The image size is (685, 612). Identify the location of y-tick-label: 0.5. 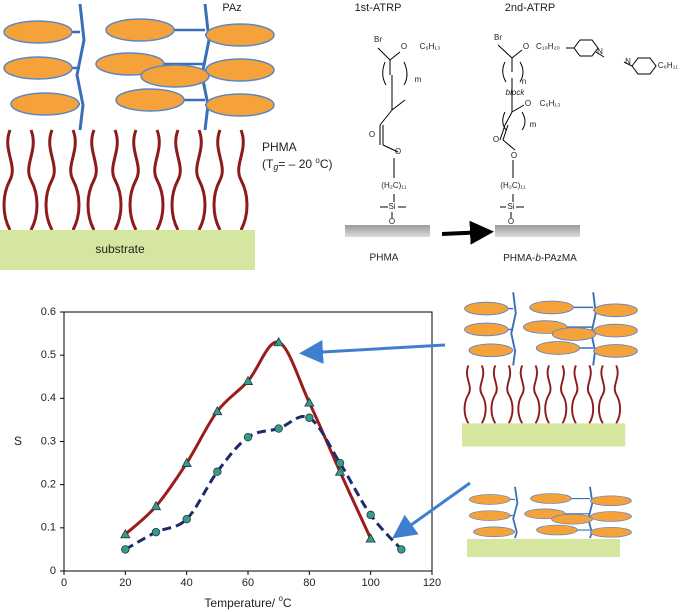
(48, 355).